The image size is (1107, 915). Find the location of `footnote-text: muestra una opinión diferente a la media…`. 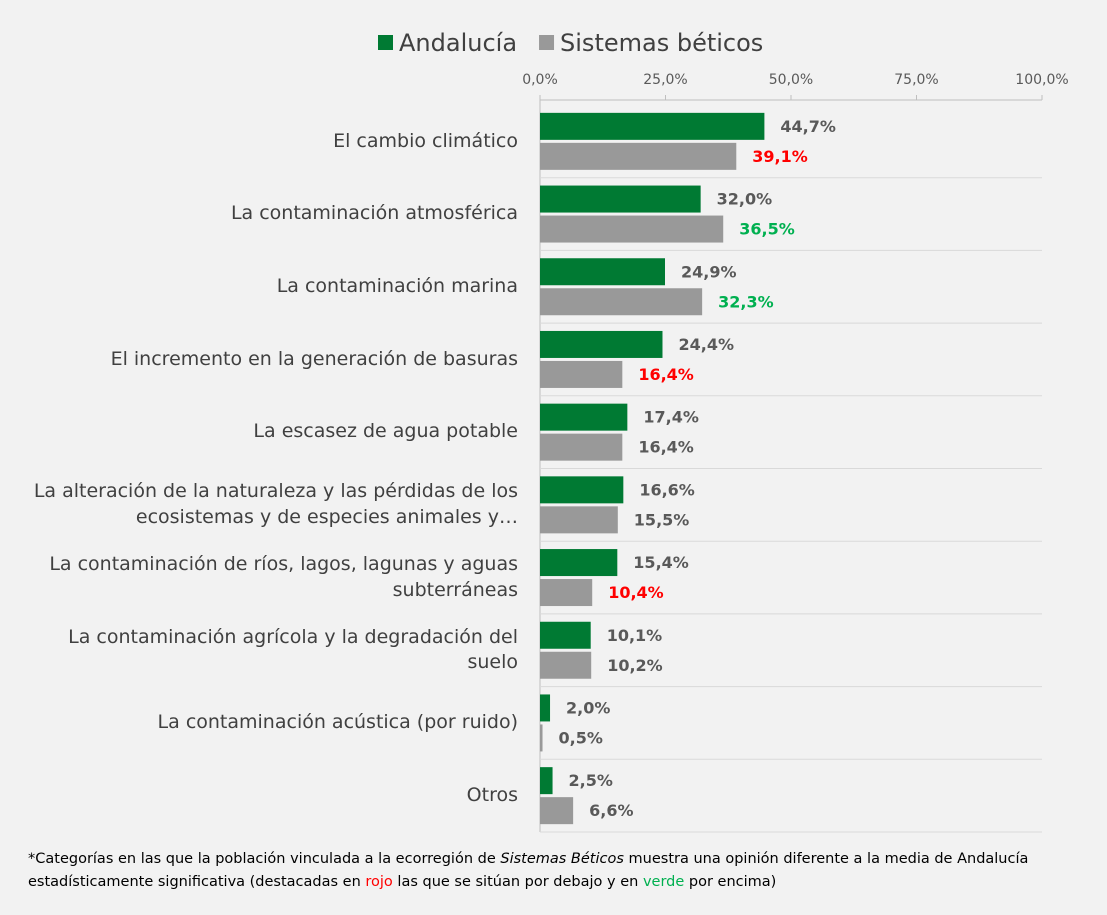

footnote-text: muestra una opinión diferente a la media… is located at coordinates (528, 871).